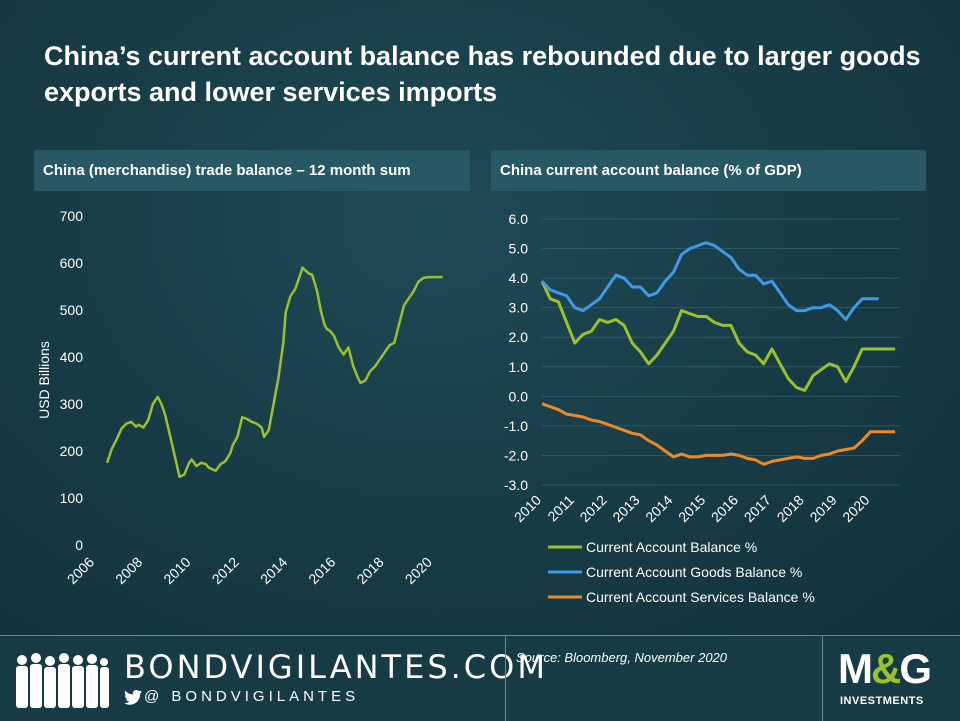  What do you see at coordinates (519, 249) in the screenshot?
I see `y-tick-label: 5.0` at bounding box center [519, 249].